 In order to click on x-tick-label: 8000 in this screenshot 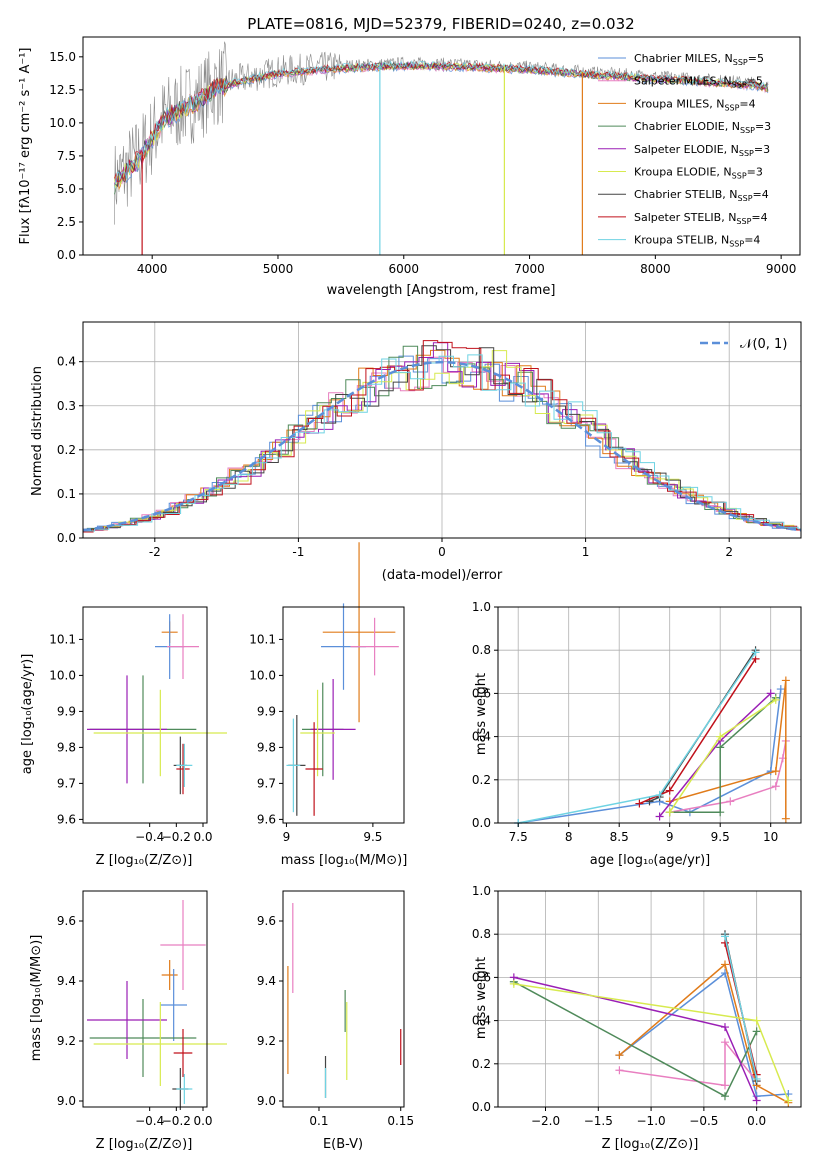, I will do `click(655, 269)`.